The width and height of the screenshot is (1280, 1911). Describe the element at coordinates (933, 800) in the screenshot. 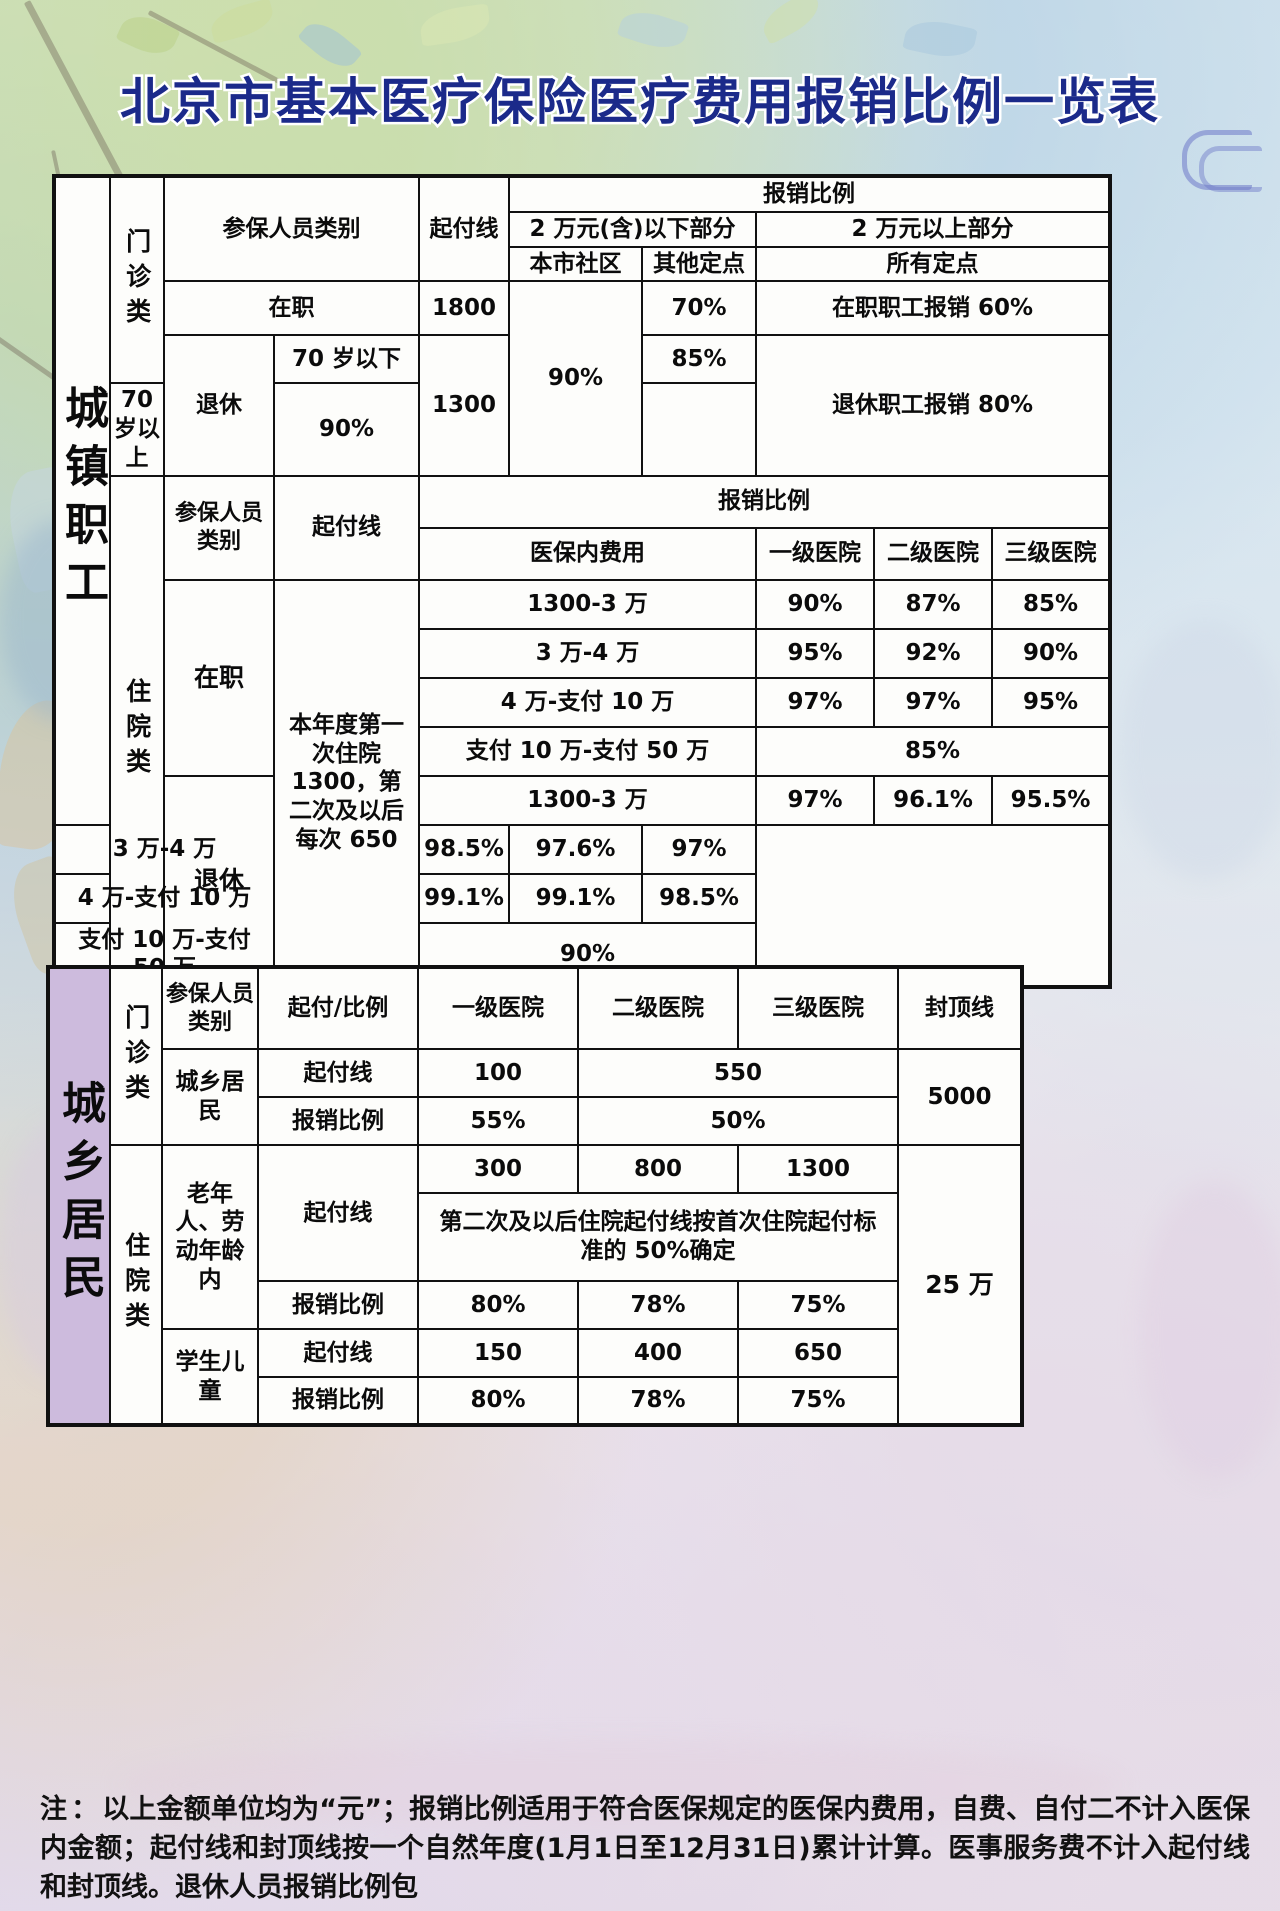

I see `cell-l2: 96.1%` at that location.